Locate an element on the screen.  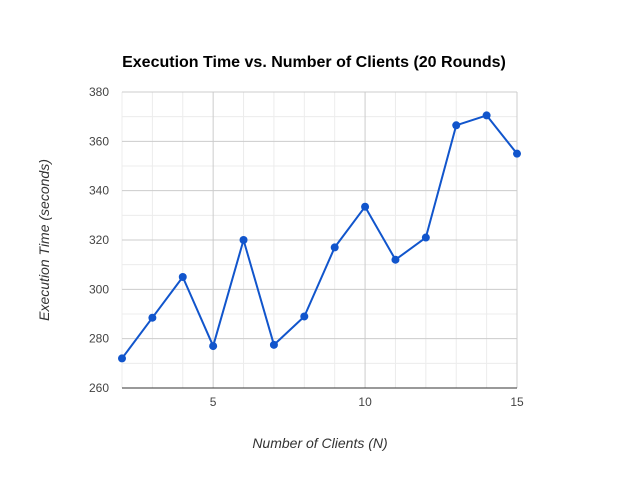
x-tick-label: 10 is located at coordinates (365, 402).